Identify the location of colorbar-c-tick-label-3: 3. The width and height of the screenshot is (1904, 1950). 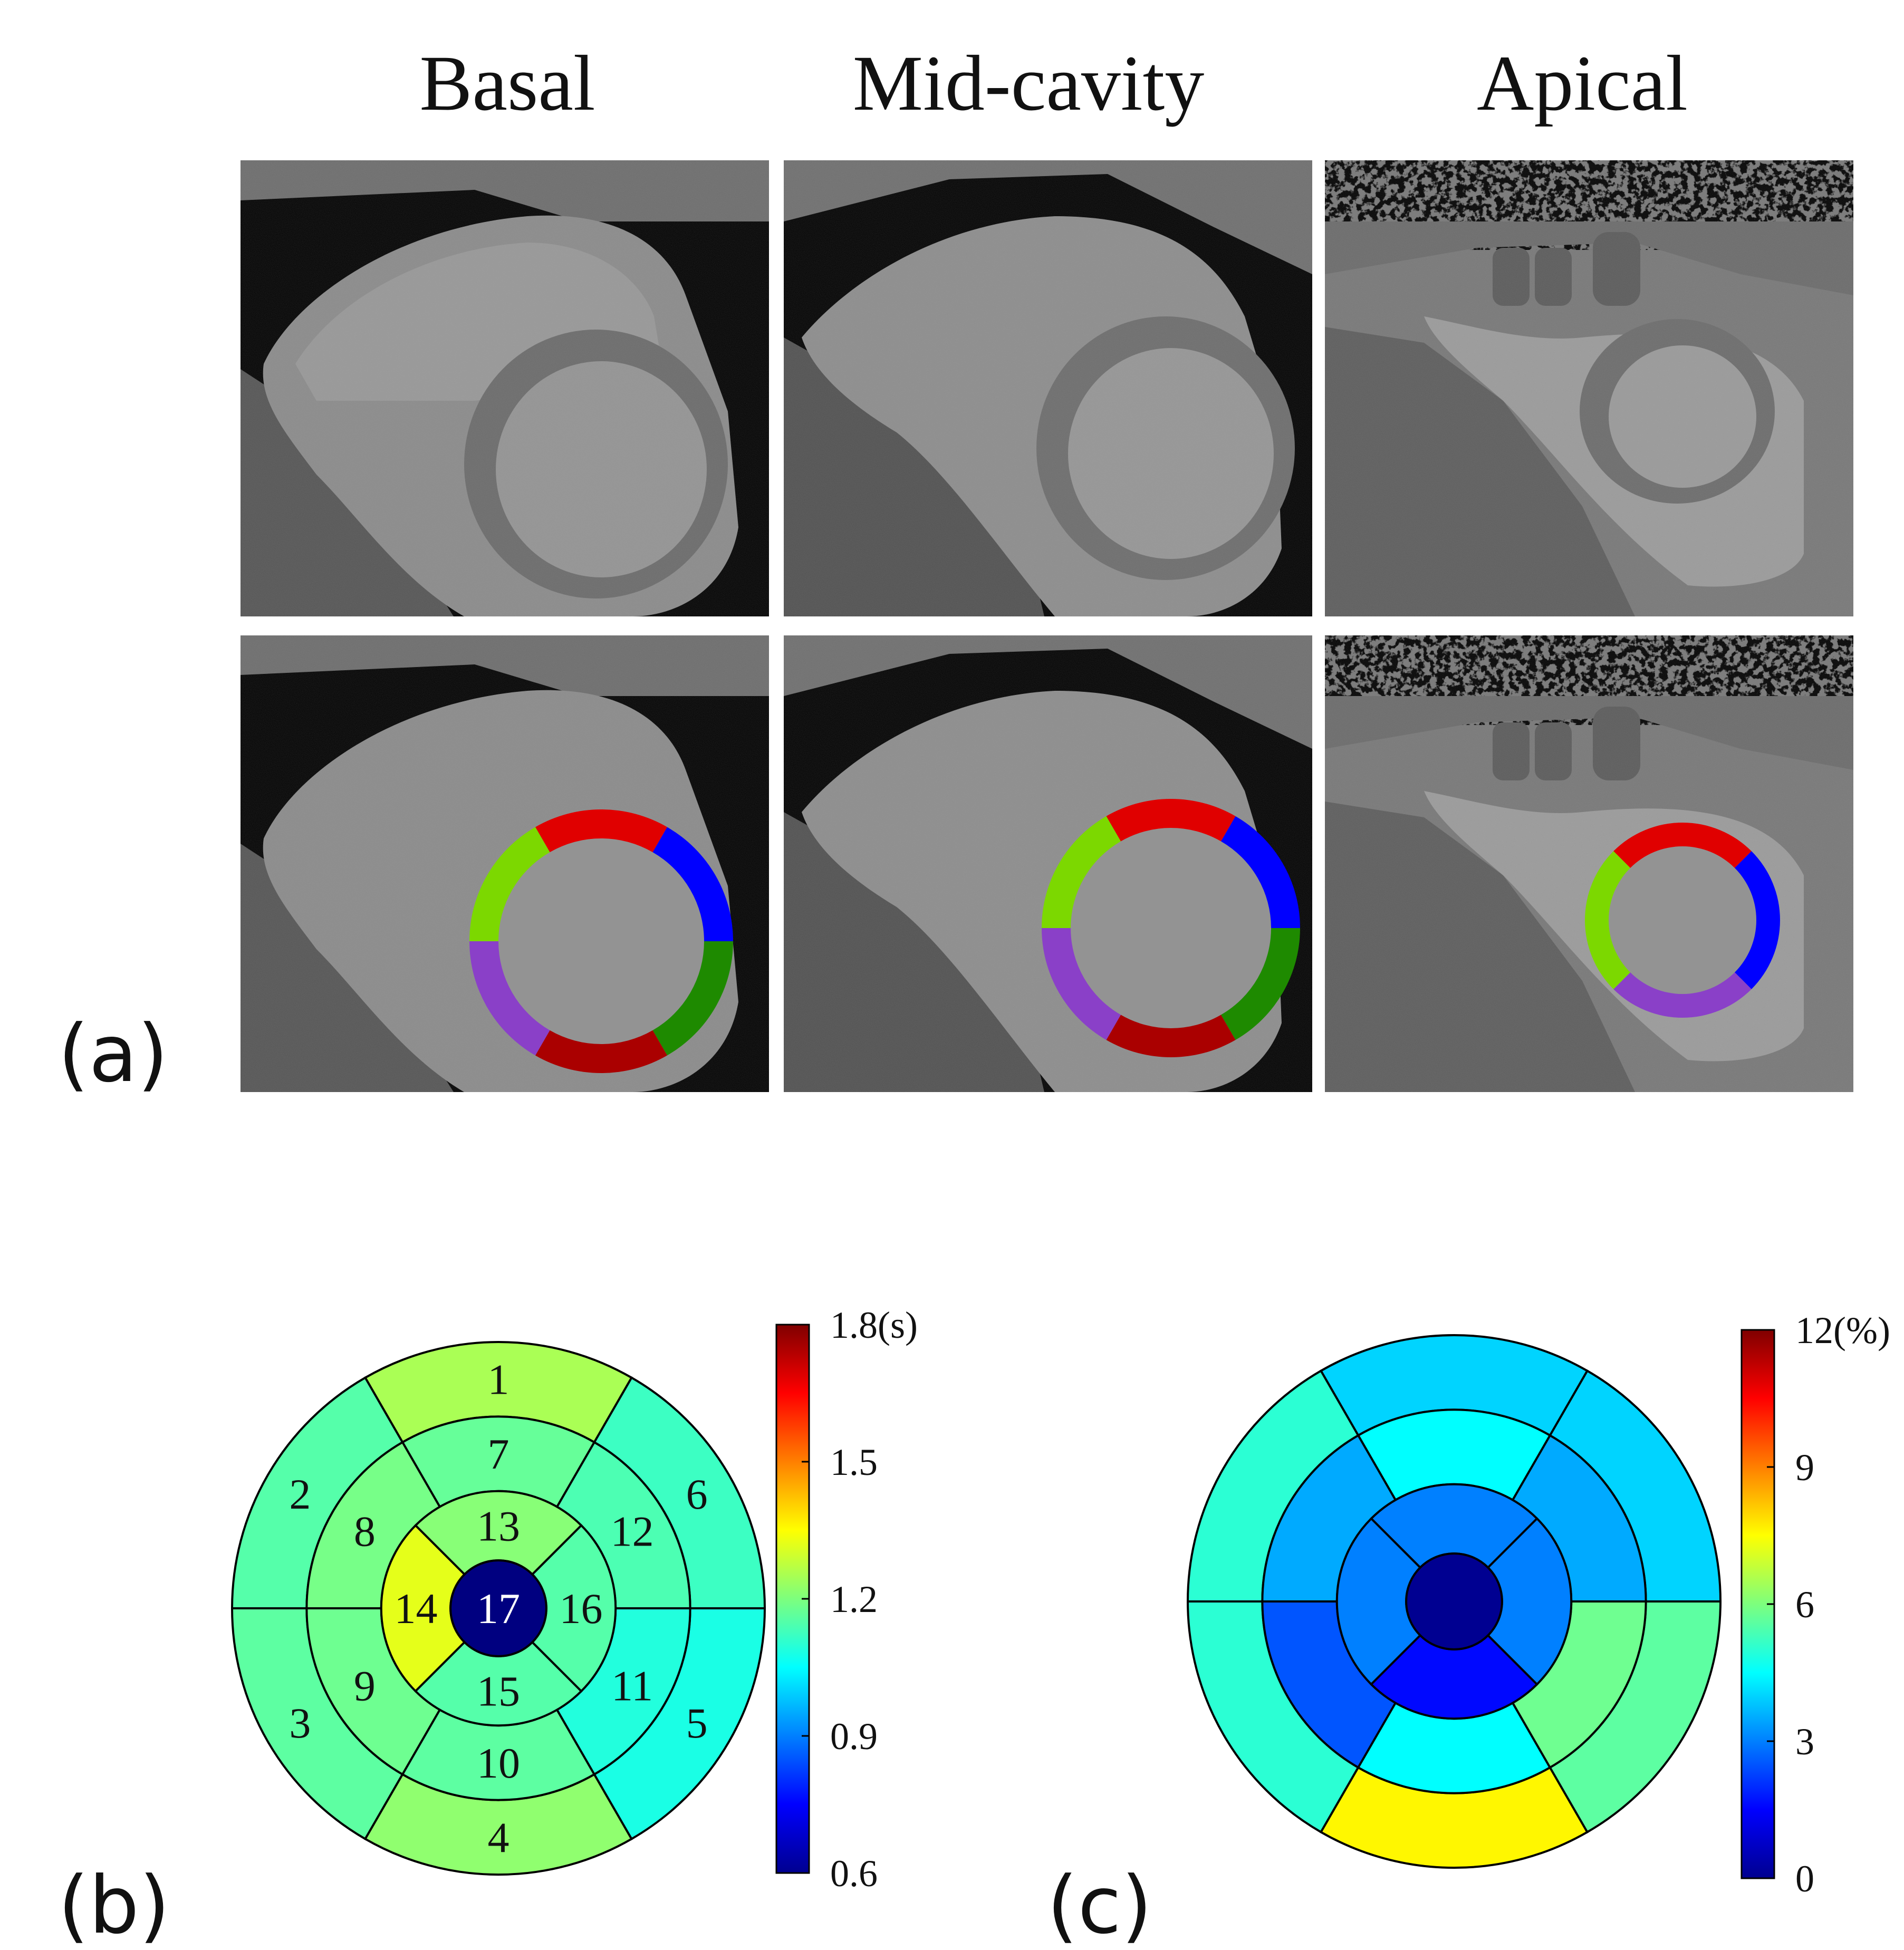
(1804, 1742).